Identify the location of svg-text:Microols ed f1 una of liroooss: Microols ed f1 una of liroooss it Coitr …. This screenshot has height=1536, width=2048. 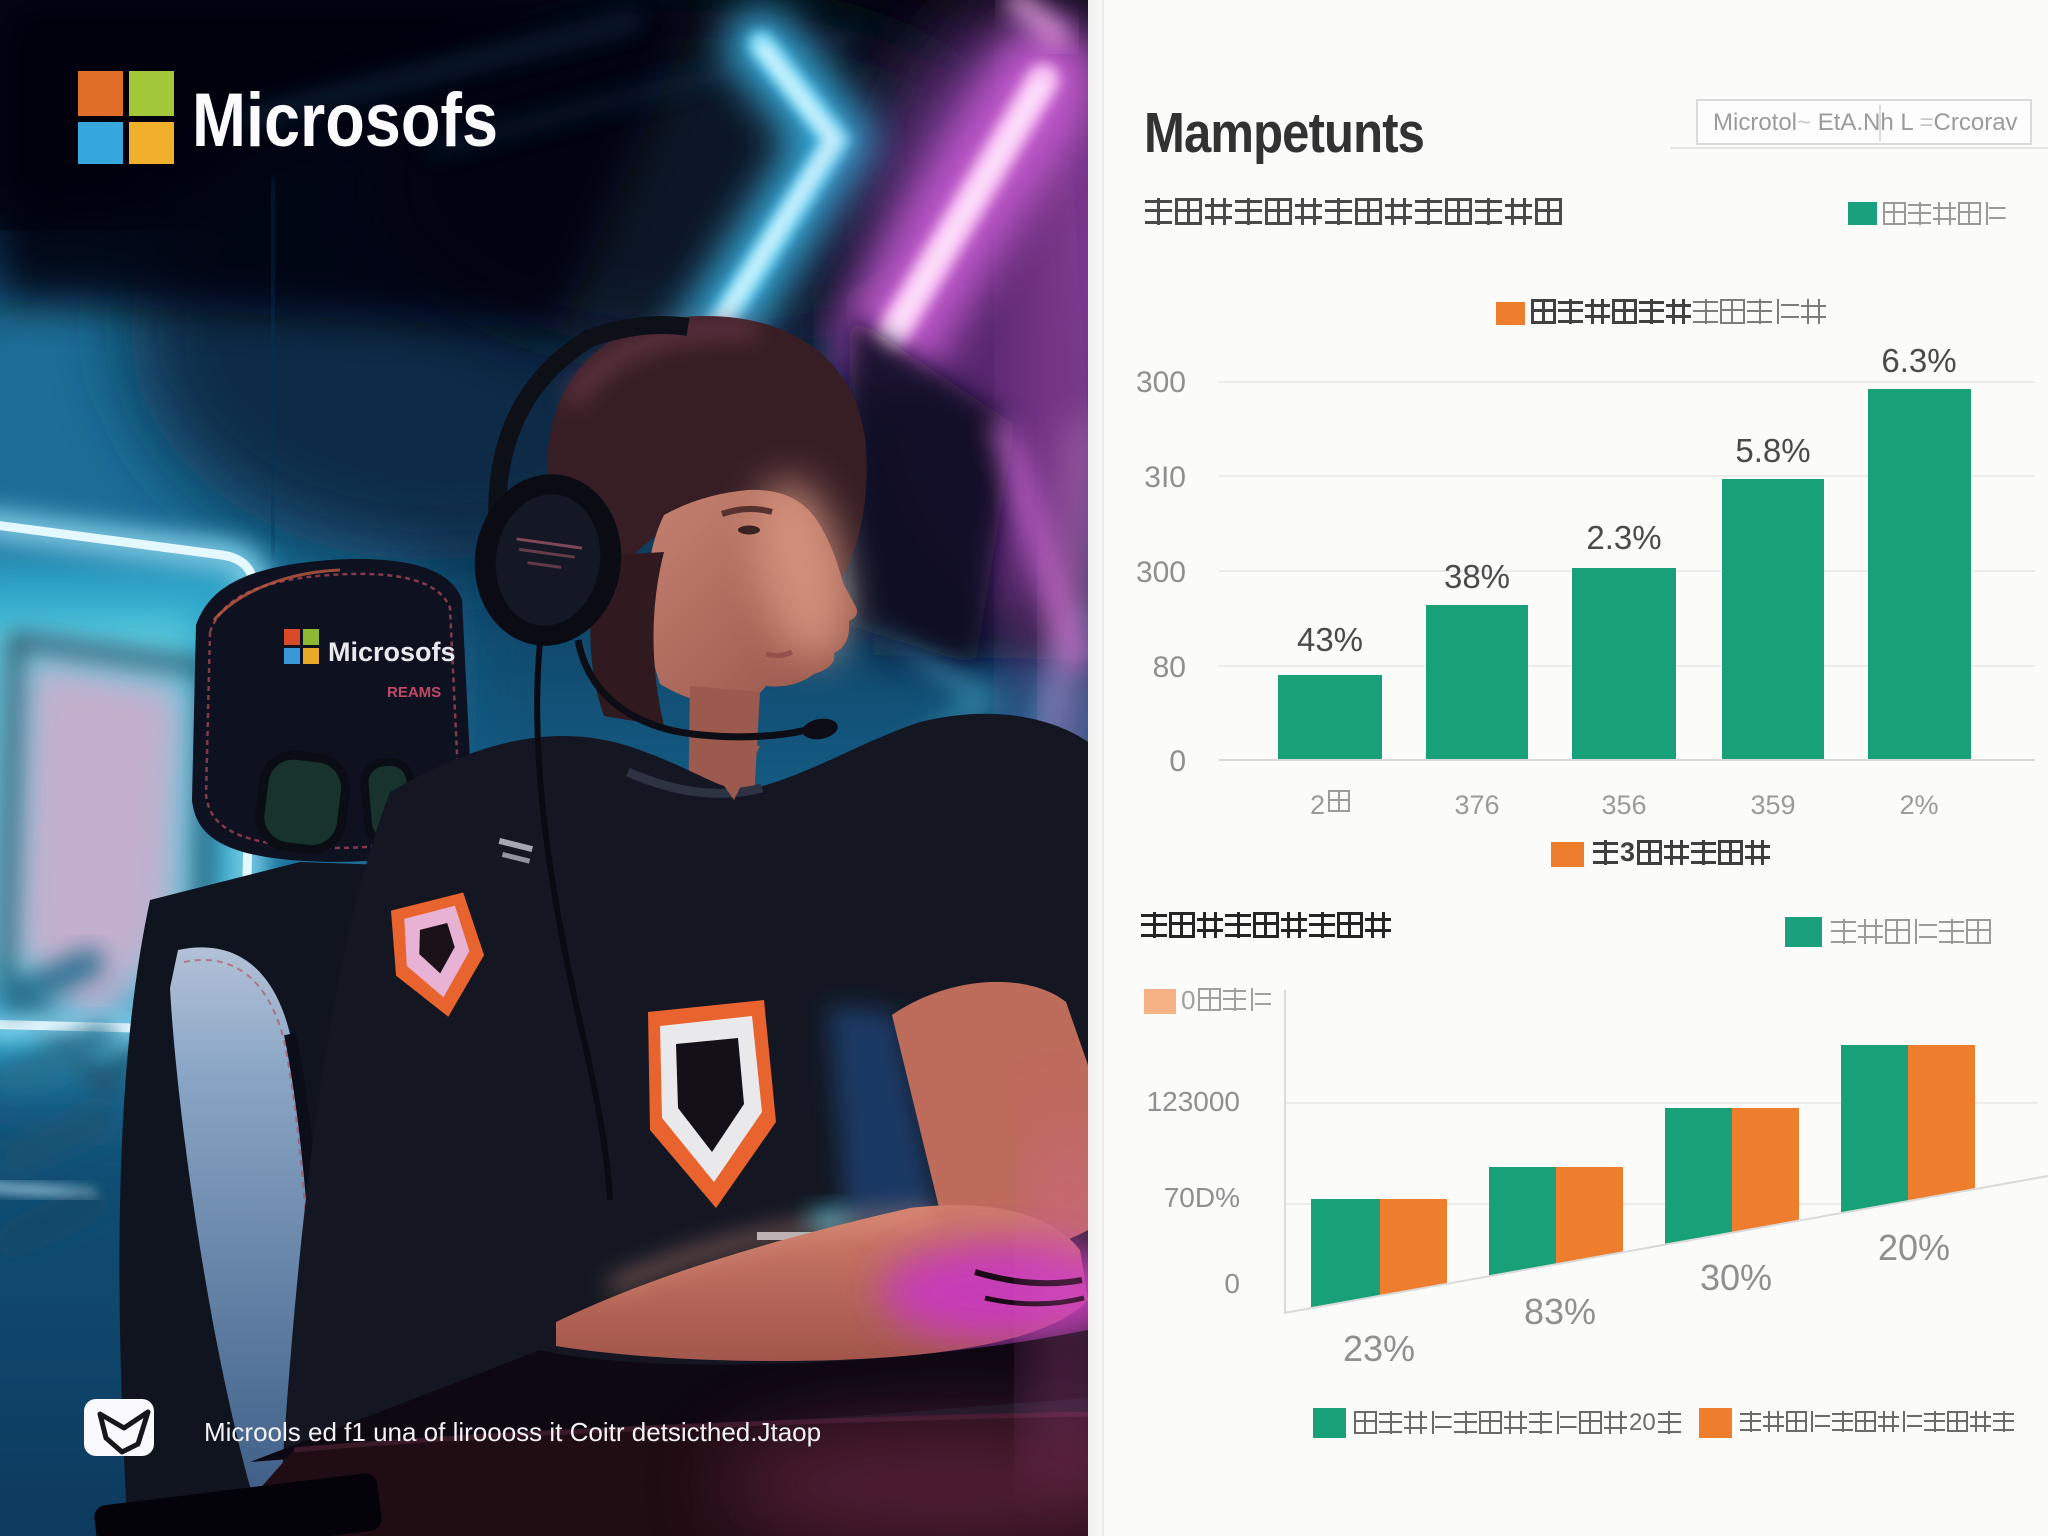
(512, 1432).